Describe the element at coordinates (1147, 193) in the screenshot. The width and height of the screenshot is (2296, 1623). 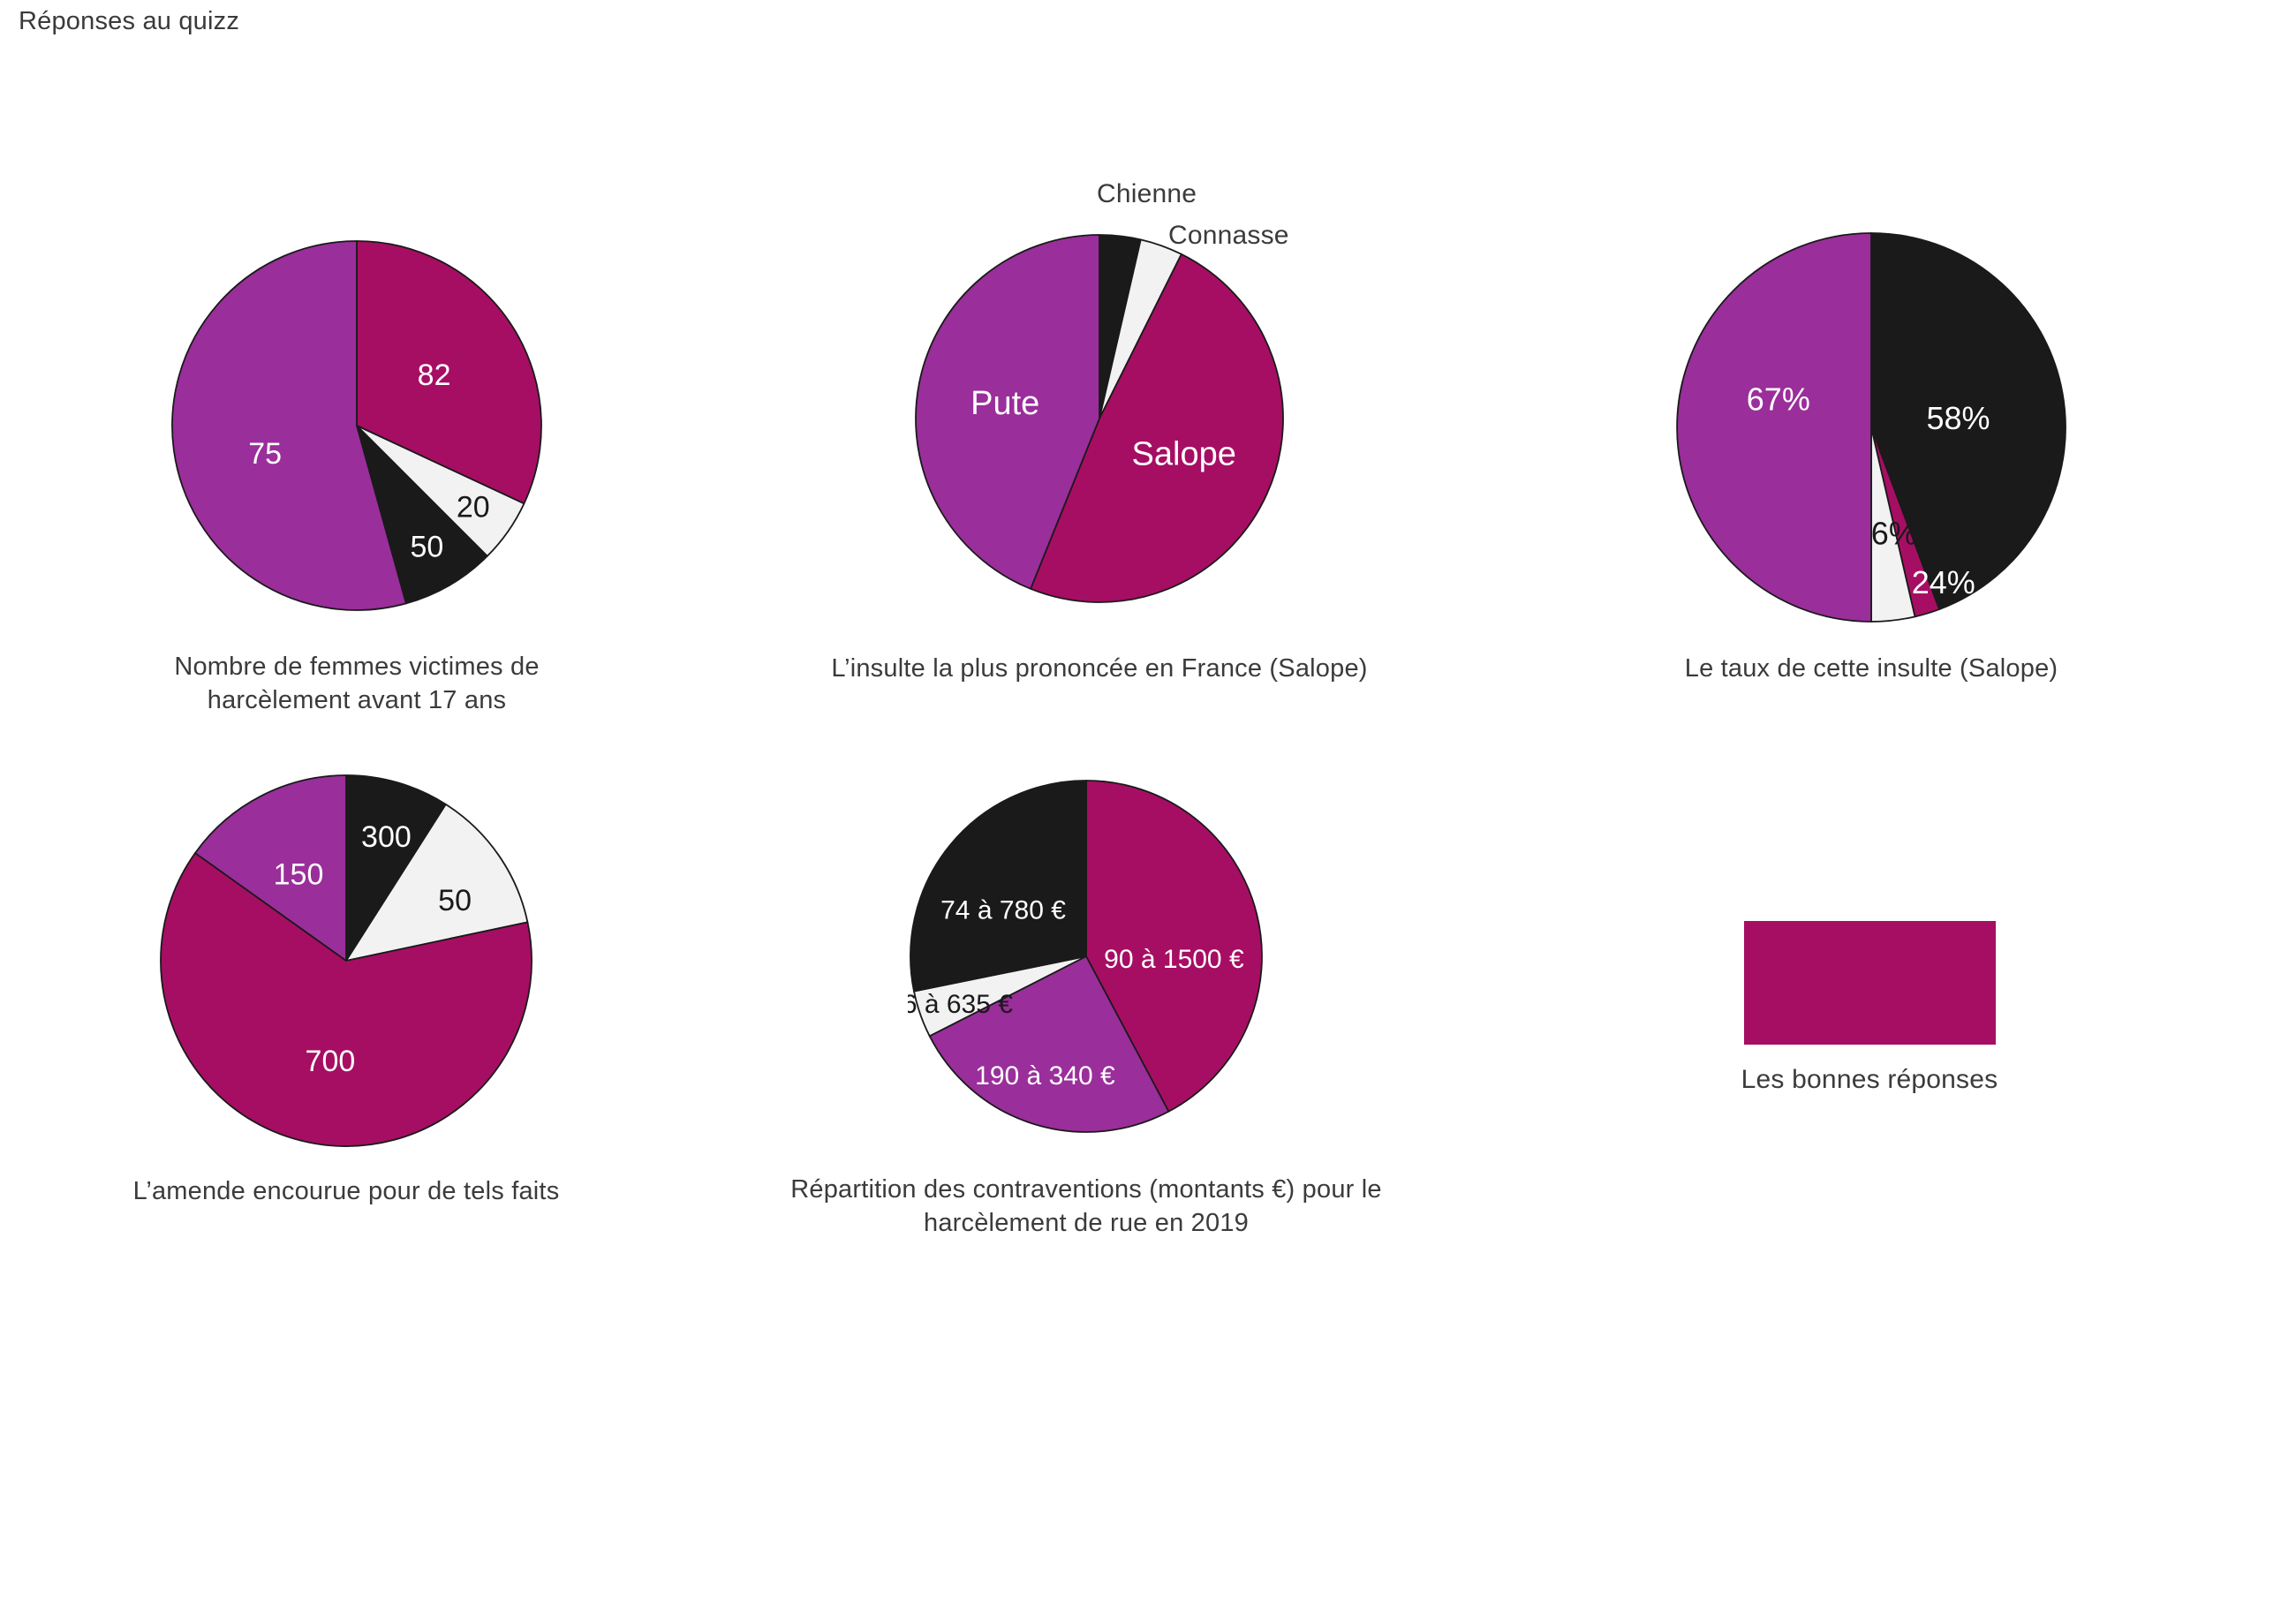
I see `slice-callout-label: Chienne` at that location.